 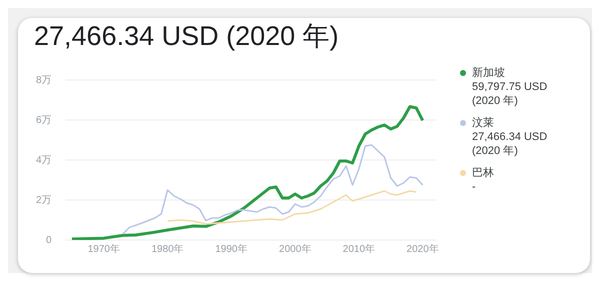 I want to click on x-tick-label: 1980年, so click(x=167, y=248).